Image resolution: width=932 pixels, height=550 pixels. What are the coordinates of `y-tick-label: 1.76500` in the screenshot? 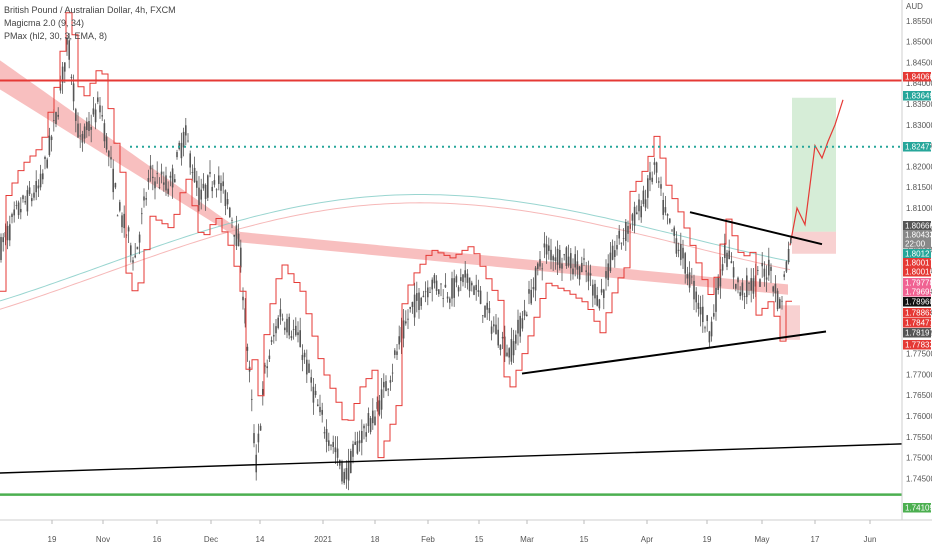 It's located at (919, 395).